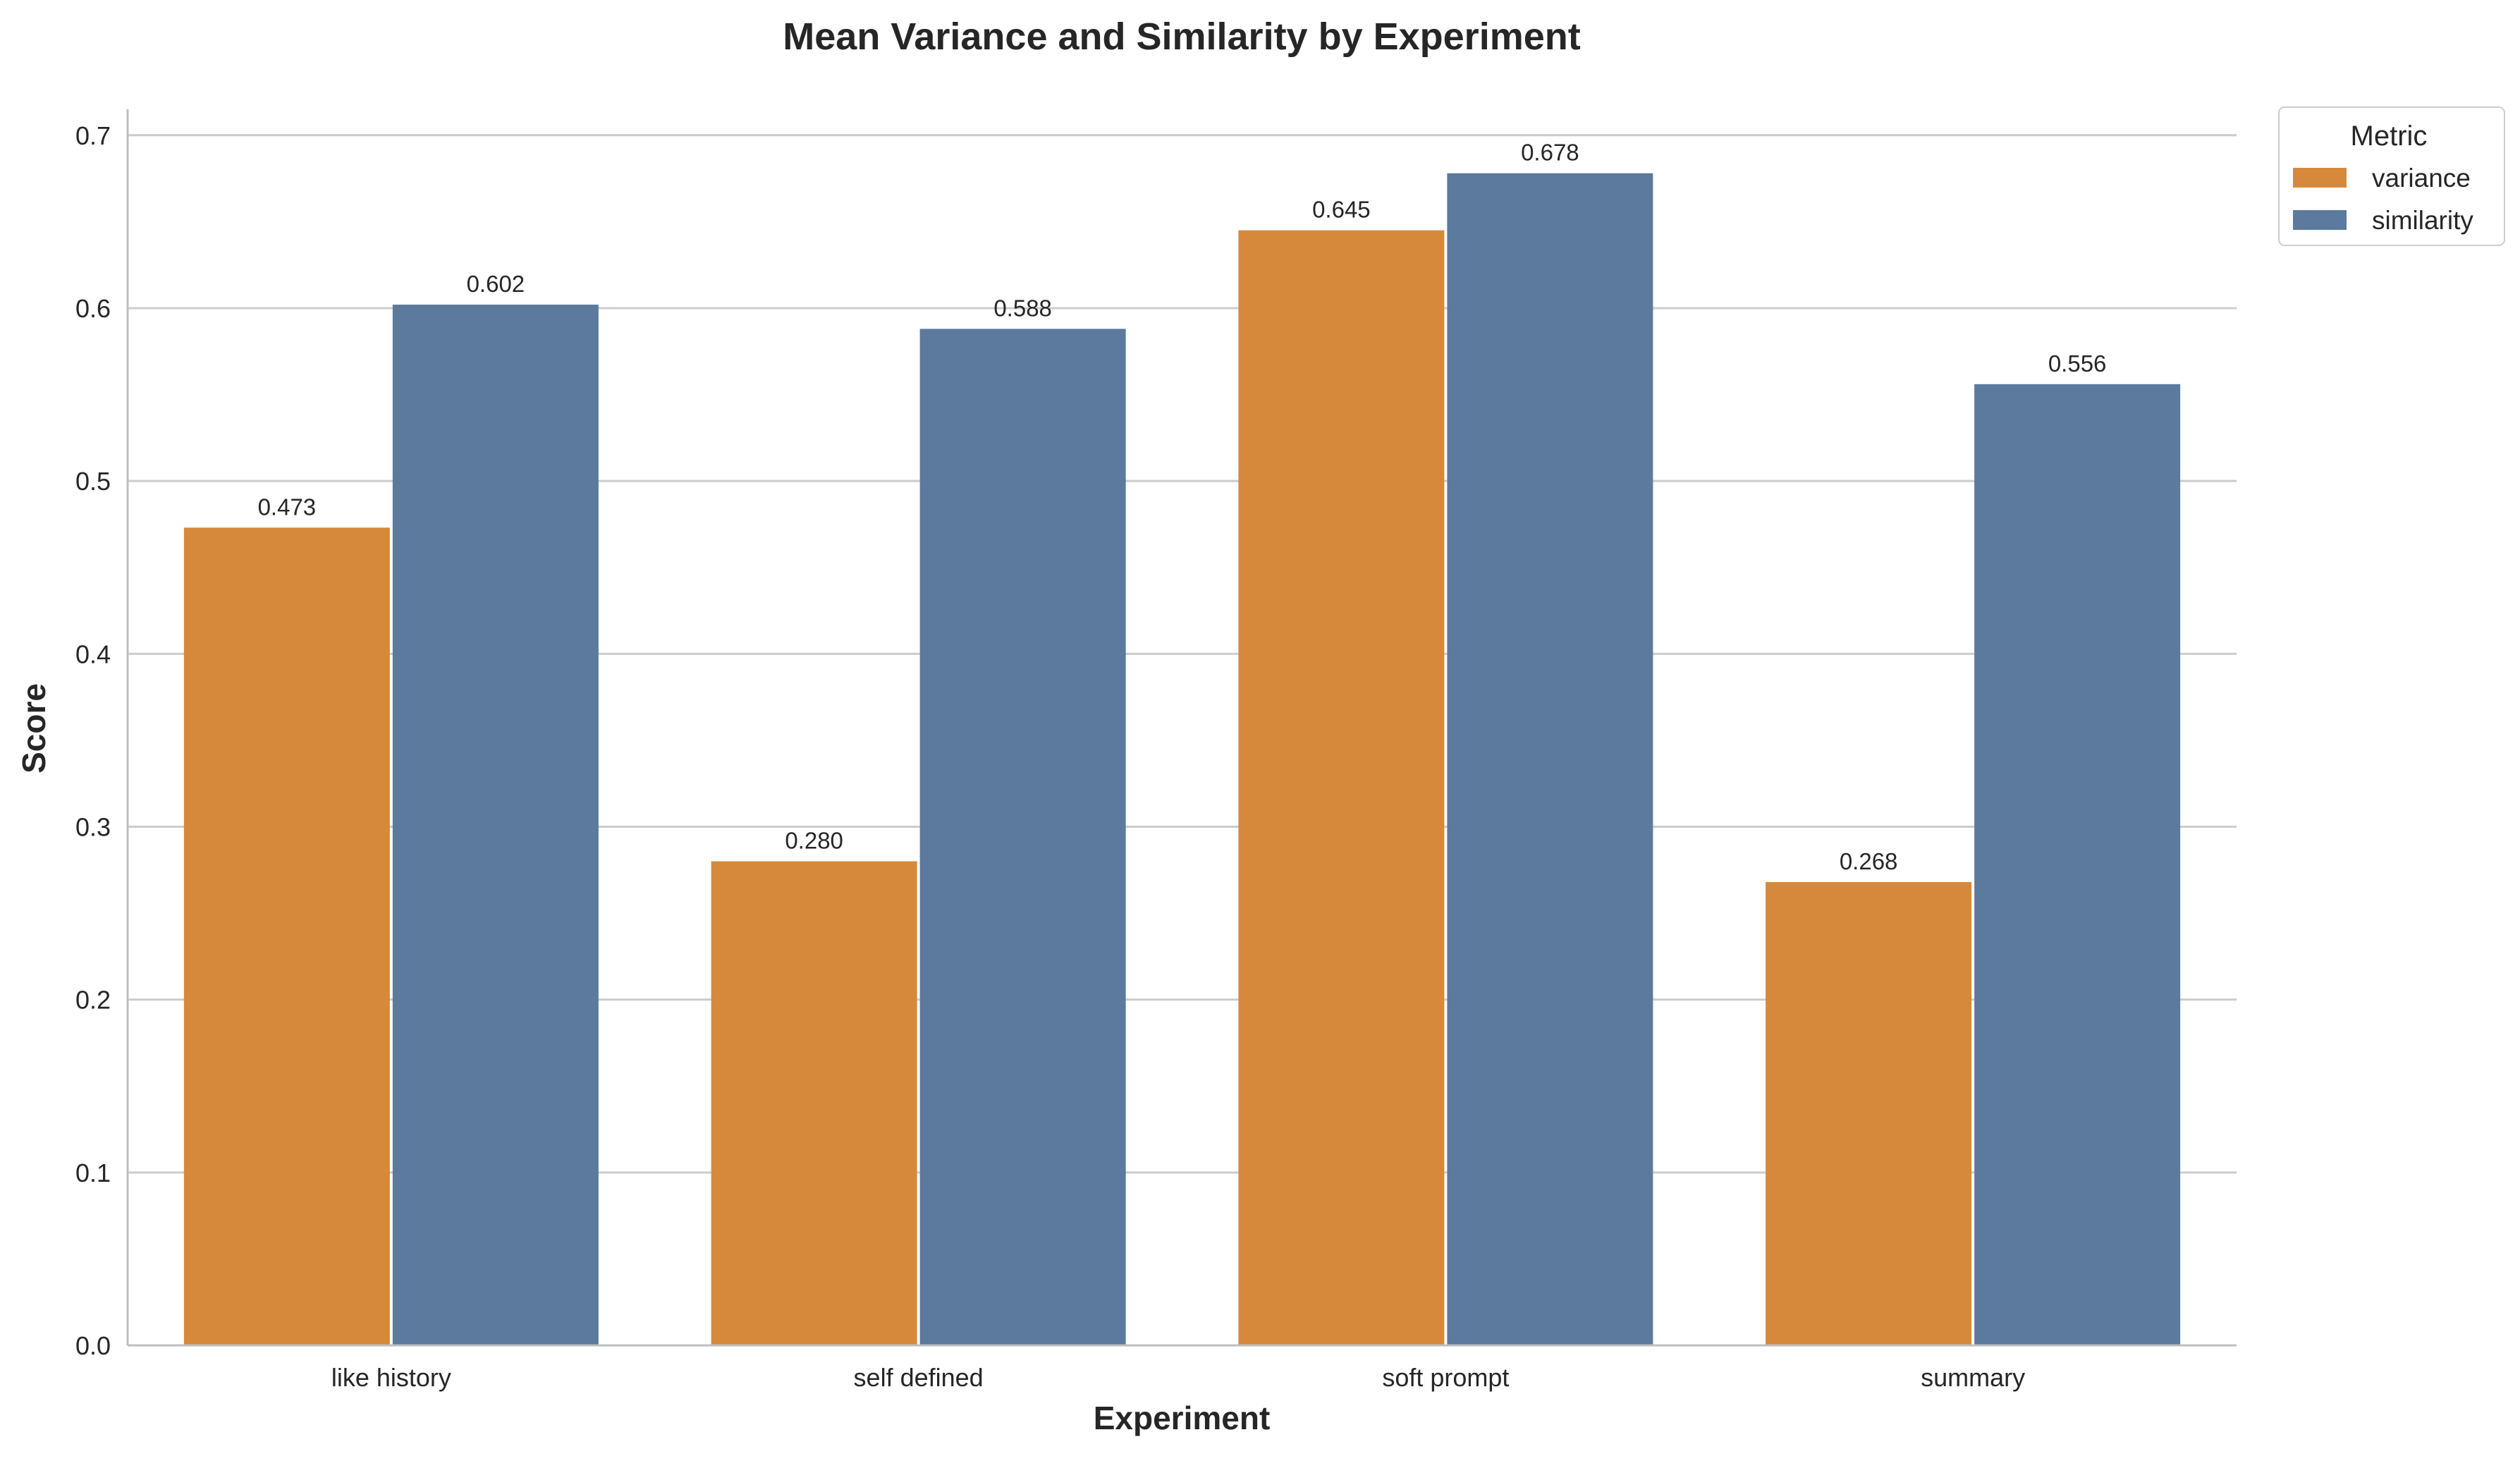 The image size is (2520, 1461). What do you see at coordinates (1022, 308) in the screenshot?
I see `data-label-similarity: 0.588` at bounding box center [1022, 308].